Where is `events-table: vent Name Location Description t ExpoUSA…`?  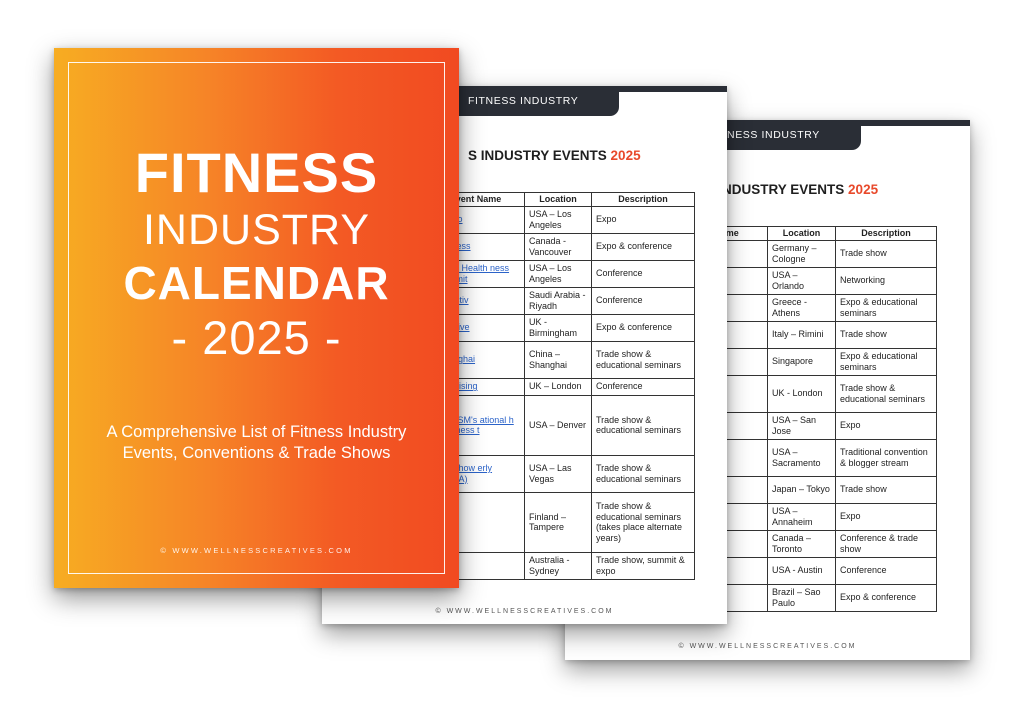 events-table: vent Name Location Description t ExpoUSA… is located at coordinates (563, 386).